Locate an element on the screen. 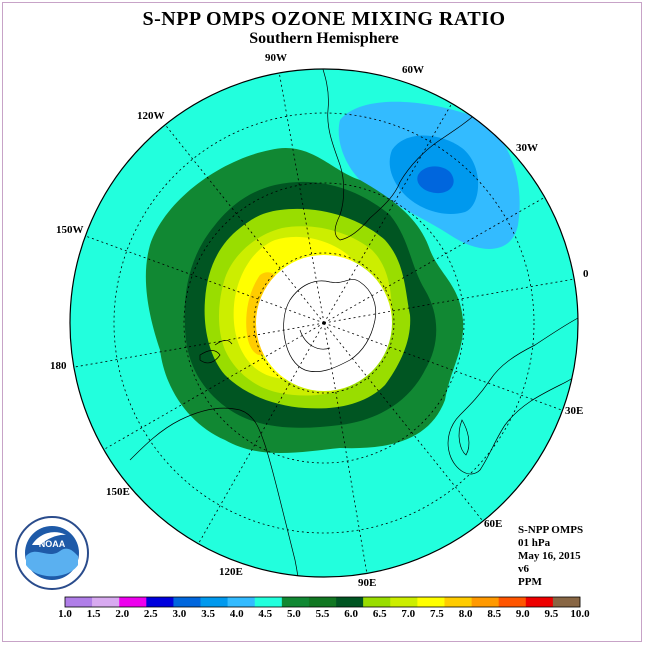  meridian-120e is located at coordinates (260, 435).